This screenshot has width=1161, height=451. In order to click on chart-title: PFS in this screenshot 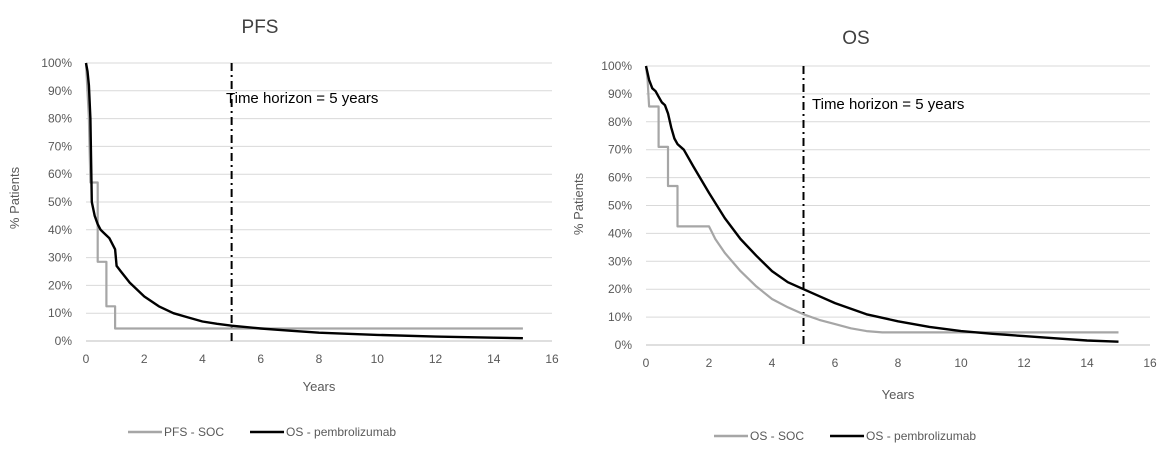, I will do `click(260, 27)`.